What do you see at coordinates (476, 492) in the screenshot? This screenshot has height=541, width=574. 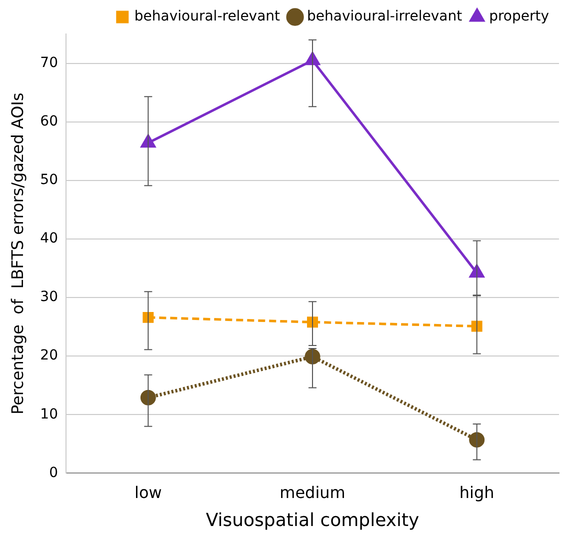 I see `x-tick-label: high` at bounding box center [476, 492].